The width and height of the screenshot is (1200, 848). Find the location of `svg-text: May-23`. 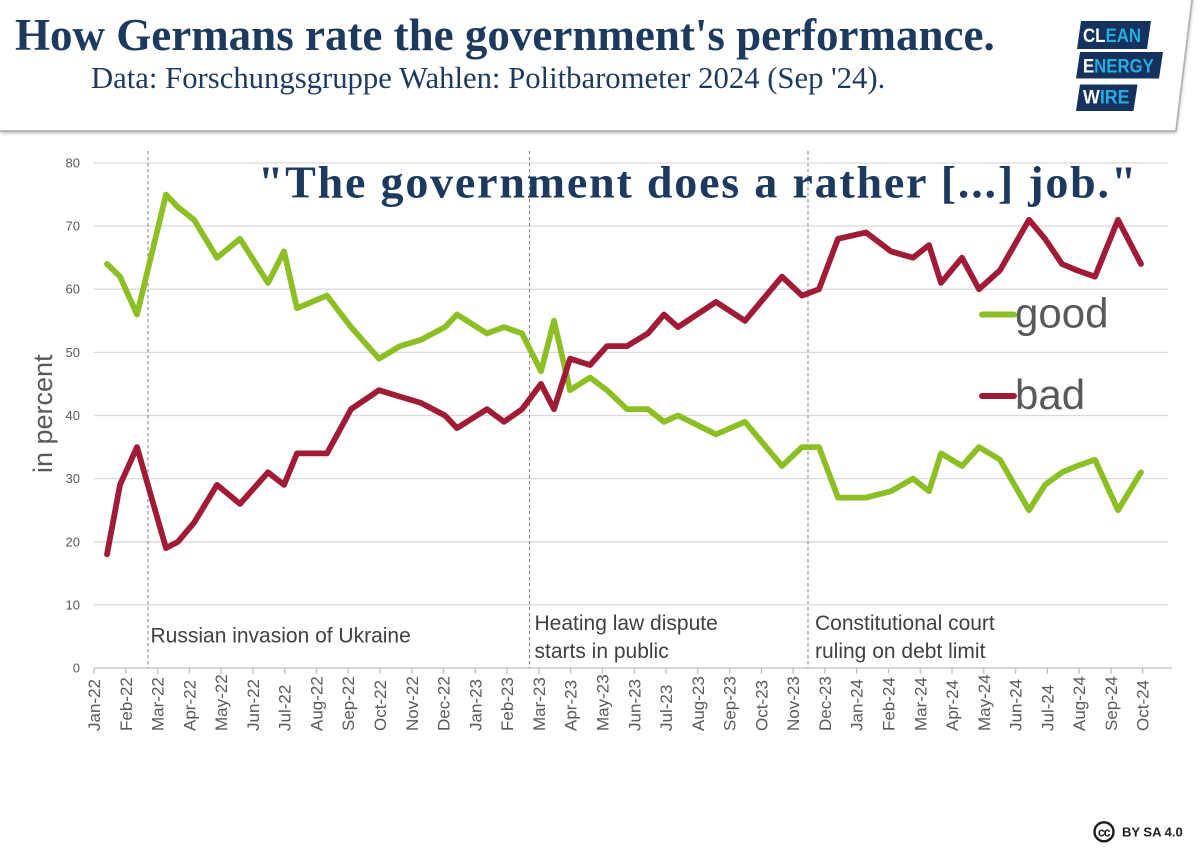

svg-text: May-23 is located at coordinates (603, 702).